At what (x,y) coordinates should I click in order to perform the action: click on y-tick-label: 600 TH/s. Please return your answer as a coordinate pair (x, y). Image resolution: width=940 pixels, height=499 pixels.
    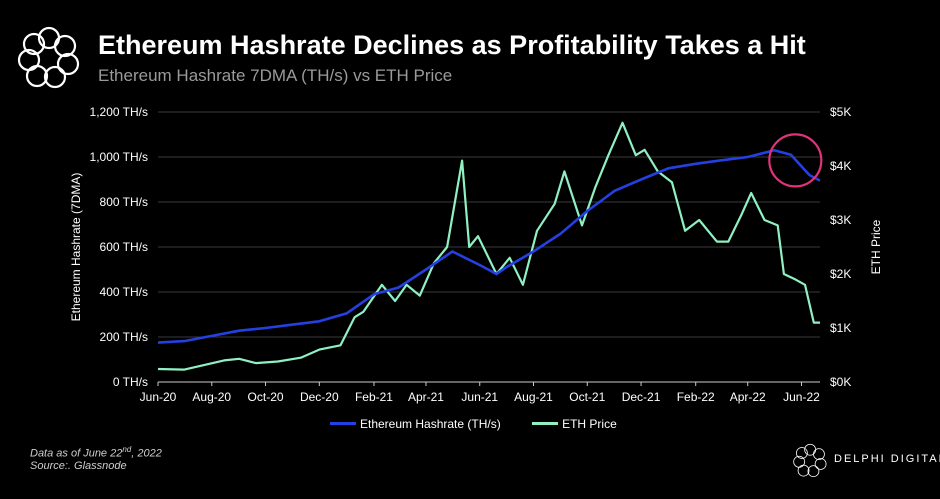
    Looking at the image, I should click on (124, 247).